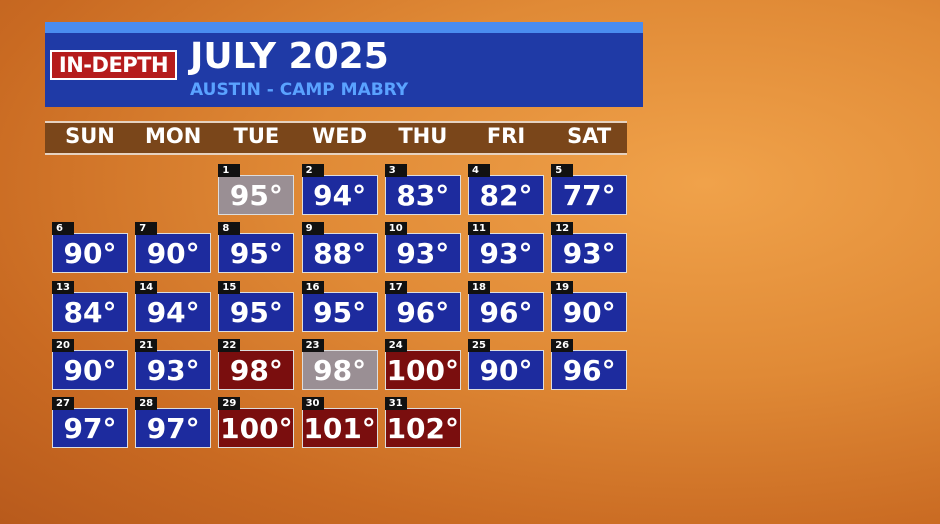 The width and height of the screenshot is (940, 524). Describe the element at coordinates (395, 345) in the screenshot. I see `day-number: 24` at that location.